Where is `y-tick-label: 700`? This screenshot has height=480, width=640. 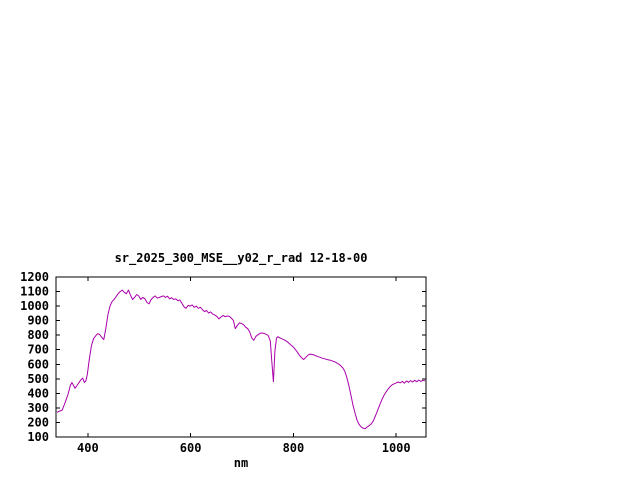 y-tick-label: 700 is located at coordinates (38, 350).